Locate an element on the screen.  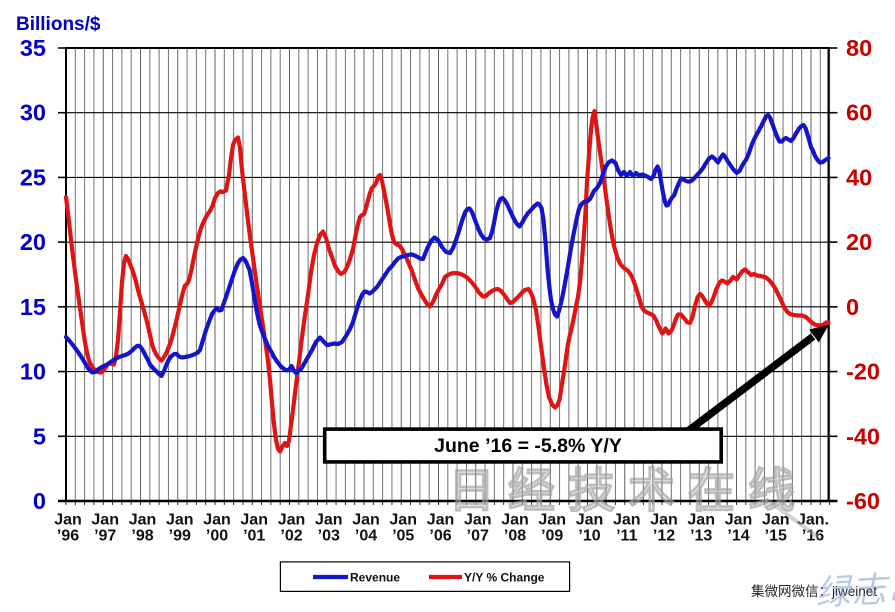
svg-text: 15 is located at coordinates (33, 307).